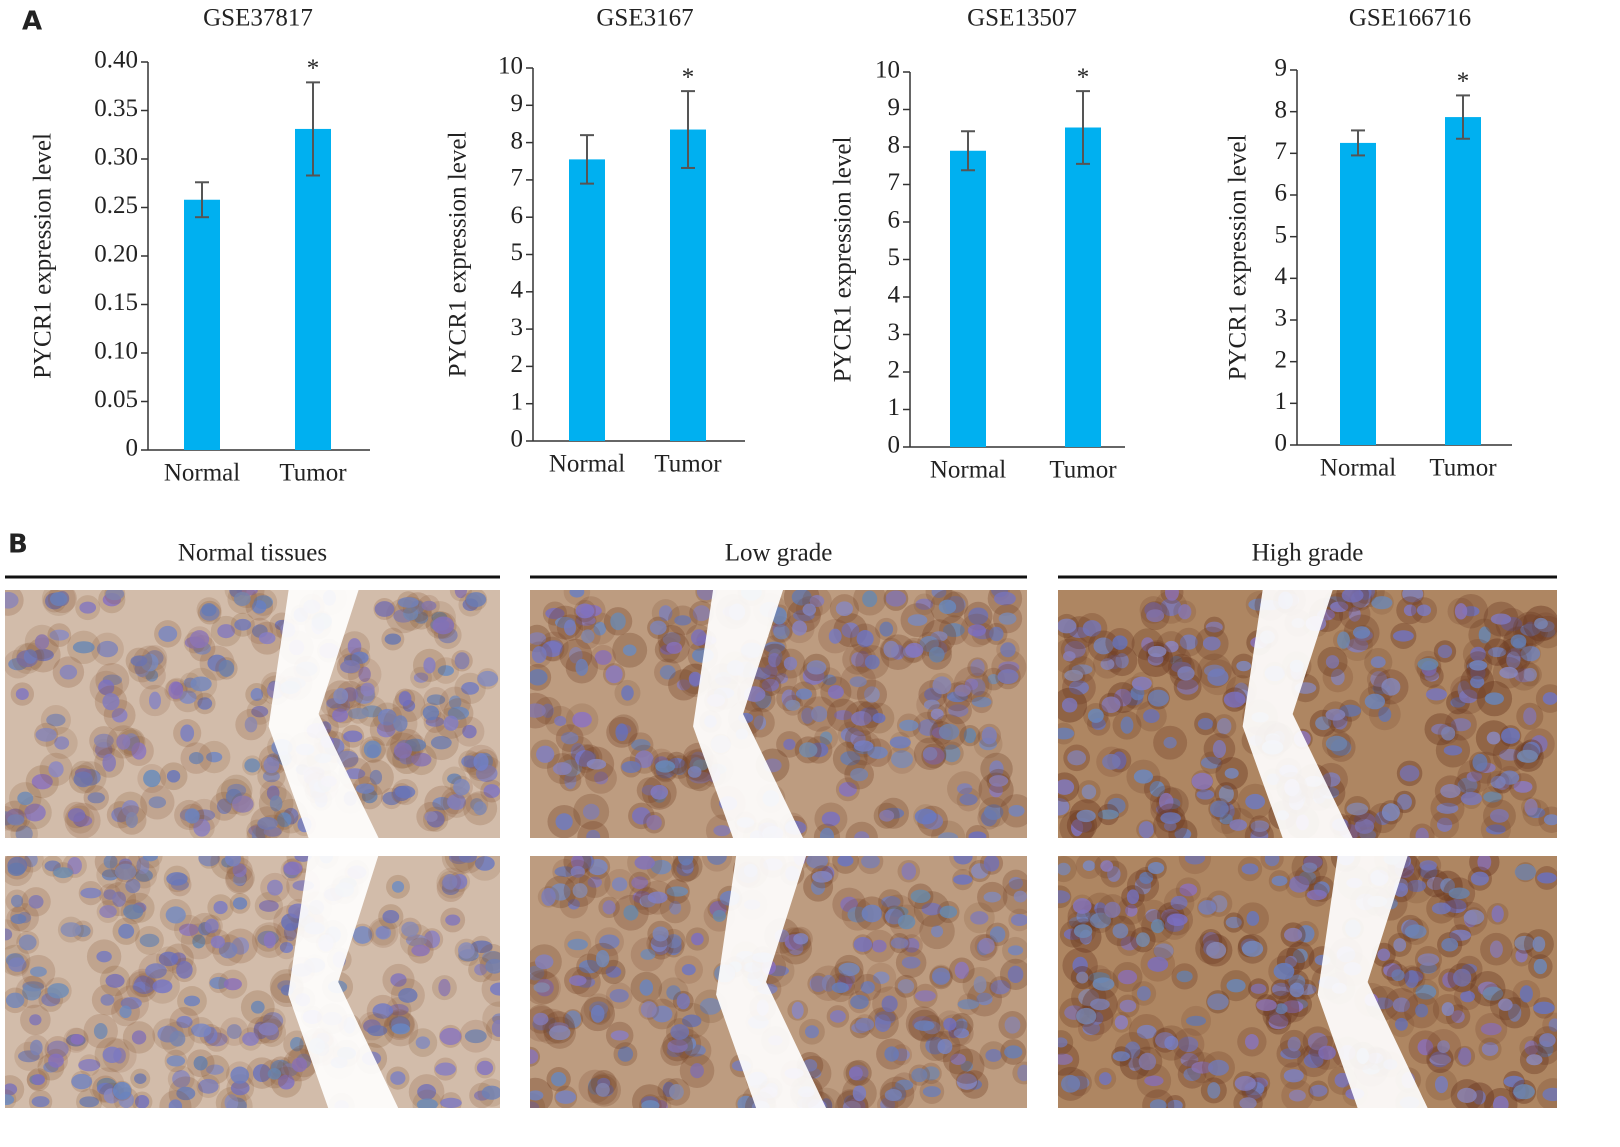 This screenshot has height=1147, width=1620. I want to click on x-tick-label: Normal, so click(1358, 468).